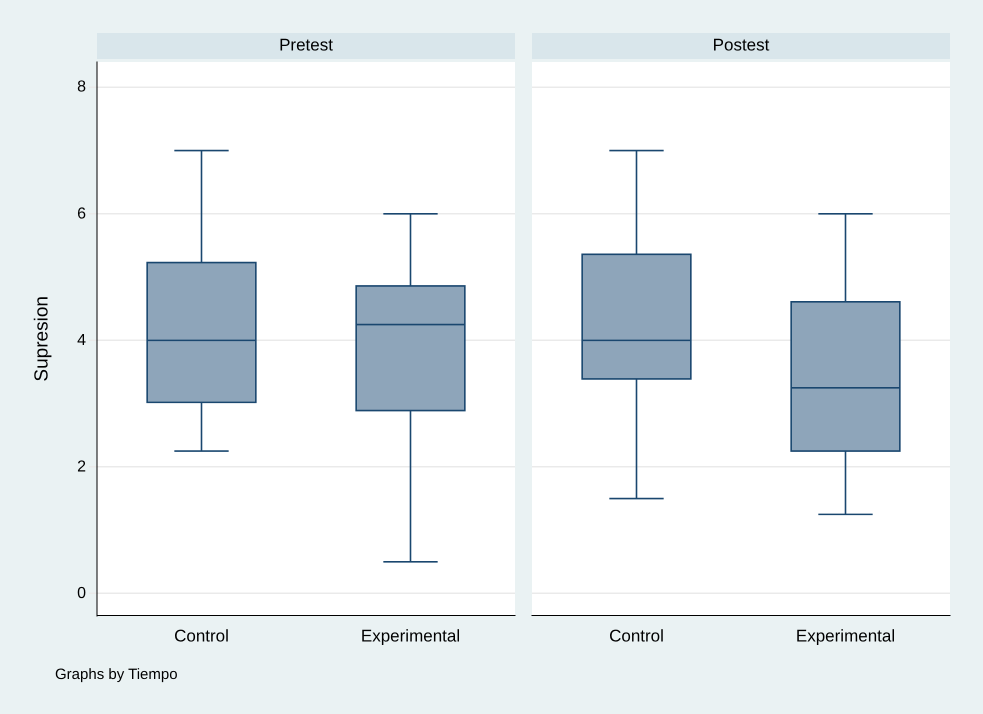 The height and width of the screenshot is (714, 983). What do you see at coordinates (741, 45) in the screenshot?
I see `chart-title: Postest` at bounding box center [741, 45].